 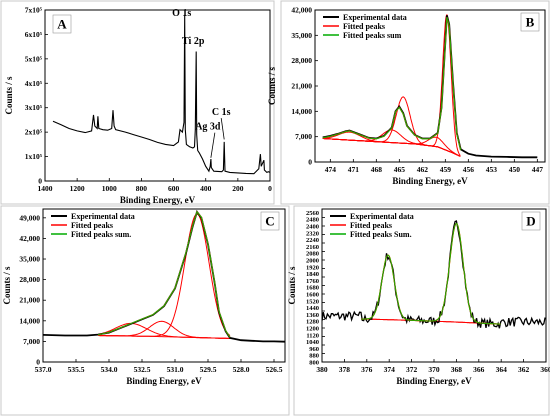 What do you see at coordinates (331, 169) in the screenshot?
I see `x-tick-label: 474` at bounding box center [331, 169].